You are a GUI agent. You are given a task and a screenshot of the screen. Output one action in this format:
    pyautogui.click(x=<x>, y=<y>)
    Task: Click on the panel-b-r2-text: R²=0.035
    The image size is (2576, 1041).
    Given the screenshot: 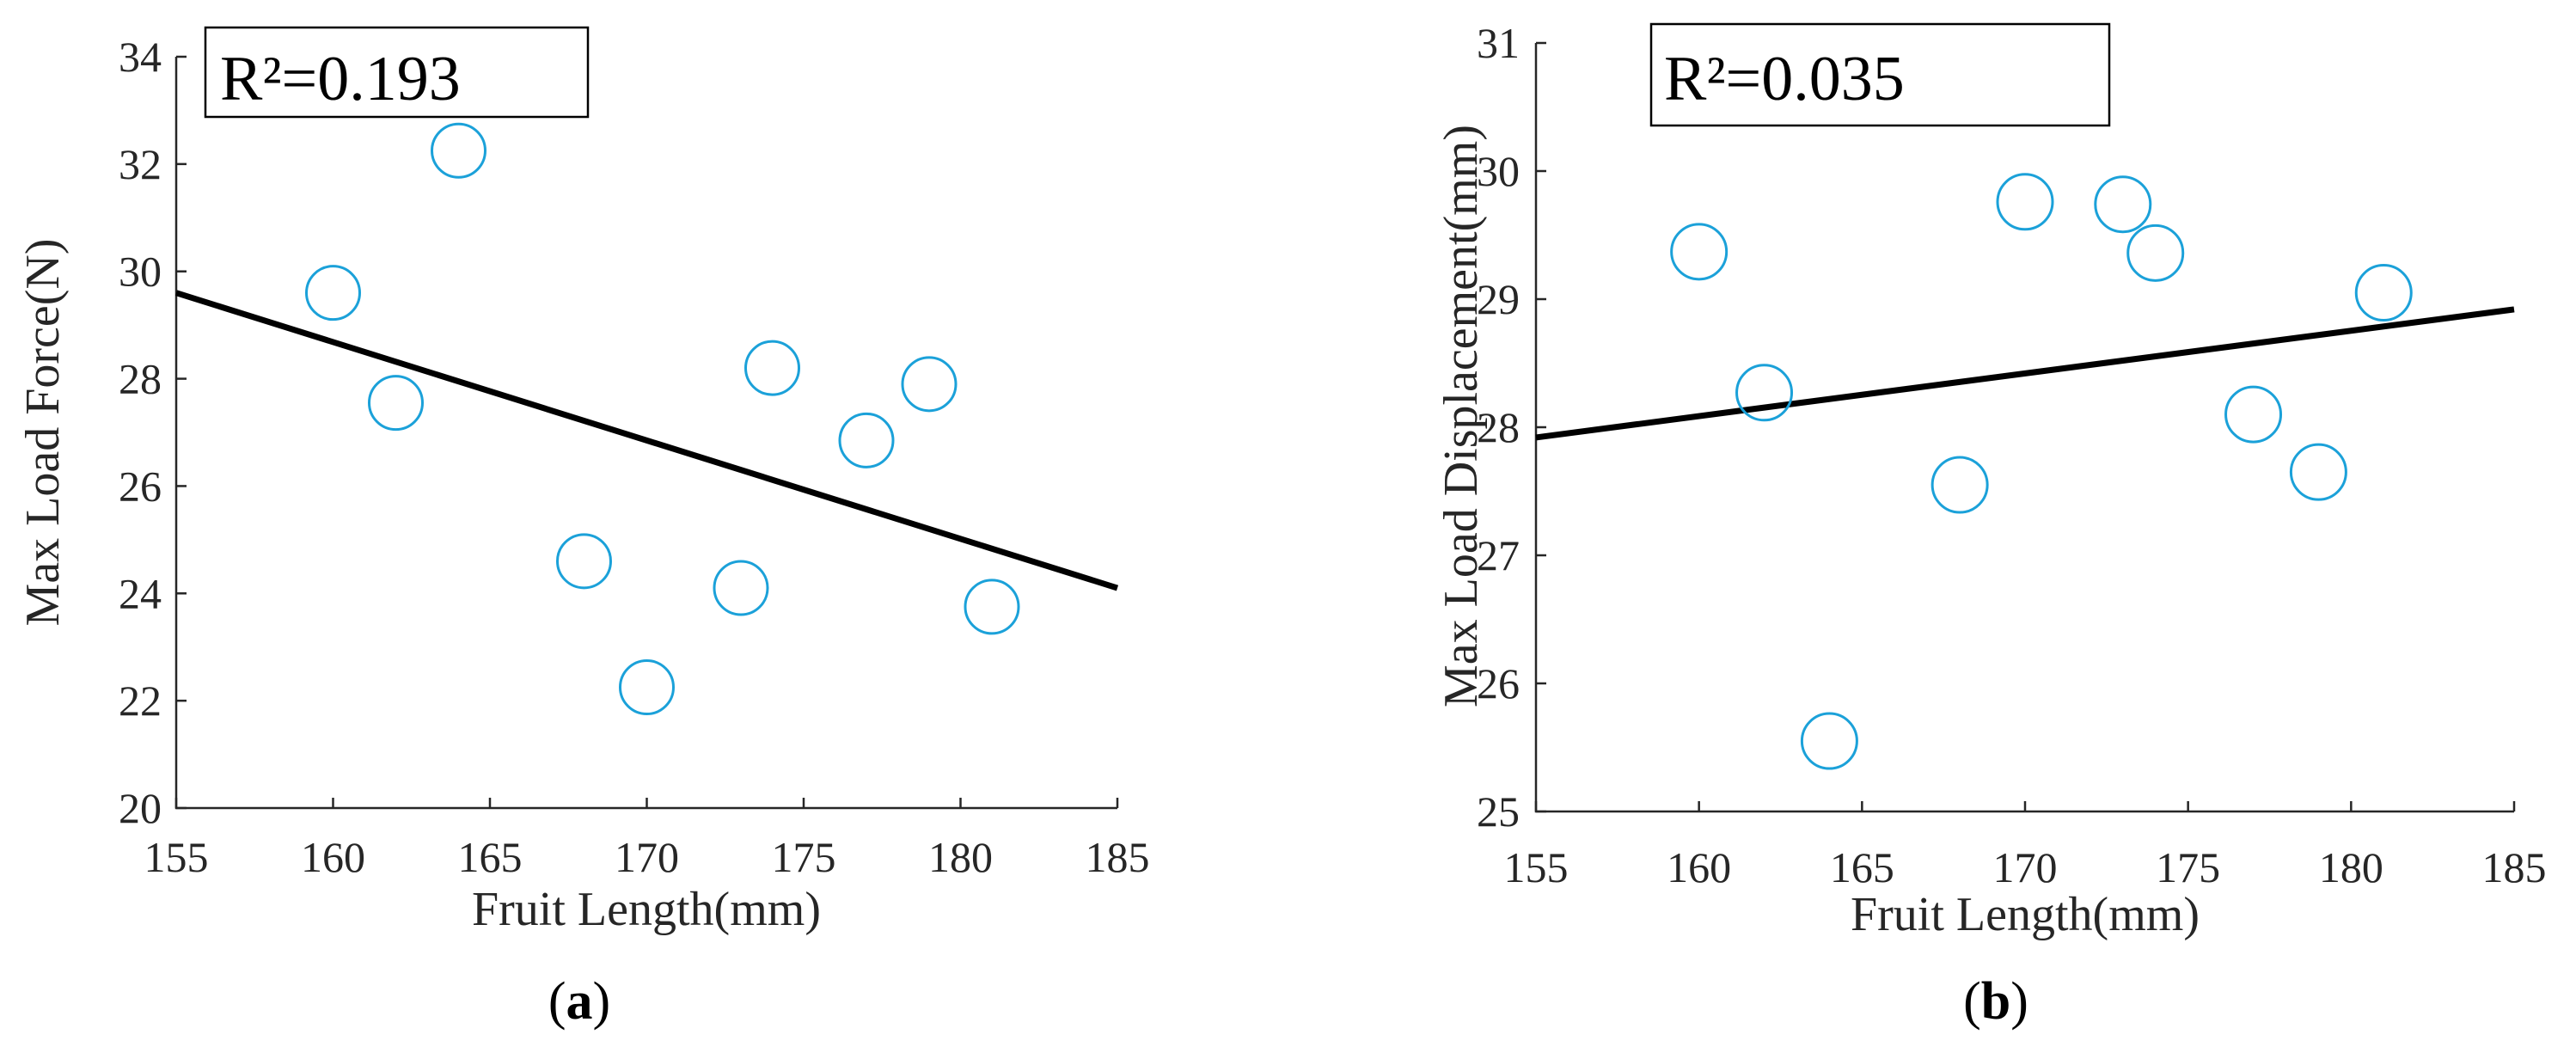 What is the action you would take?
    pyautogui.click(x=1784, y=79)
    